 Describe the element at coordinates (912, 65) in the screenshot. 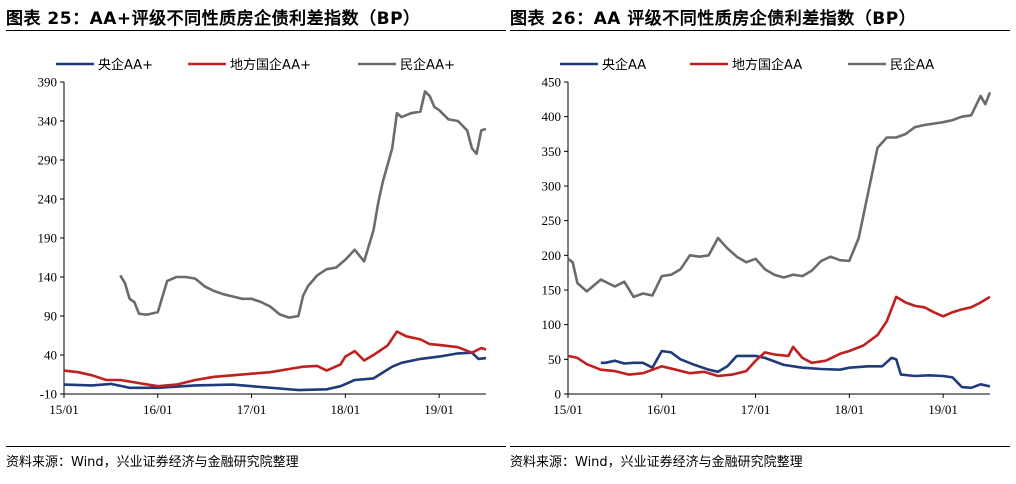

I see `legend-label: 民企AA` at that location.